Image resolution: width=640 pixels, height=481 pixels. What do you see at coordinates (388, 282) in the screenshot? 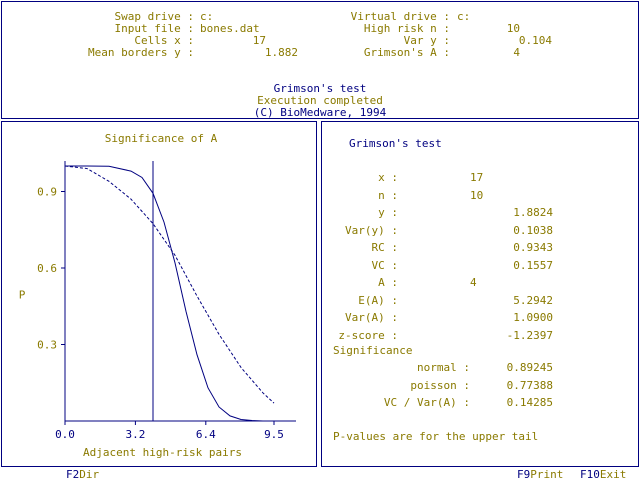
I see `result-label: A :` at bounding box center [388, 282].